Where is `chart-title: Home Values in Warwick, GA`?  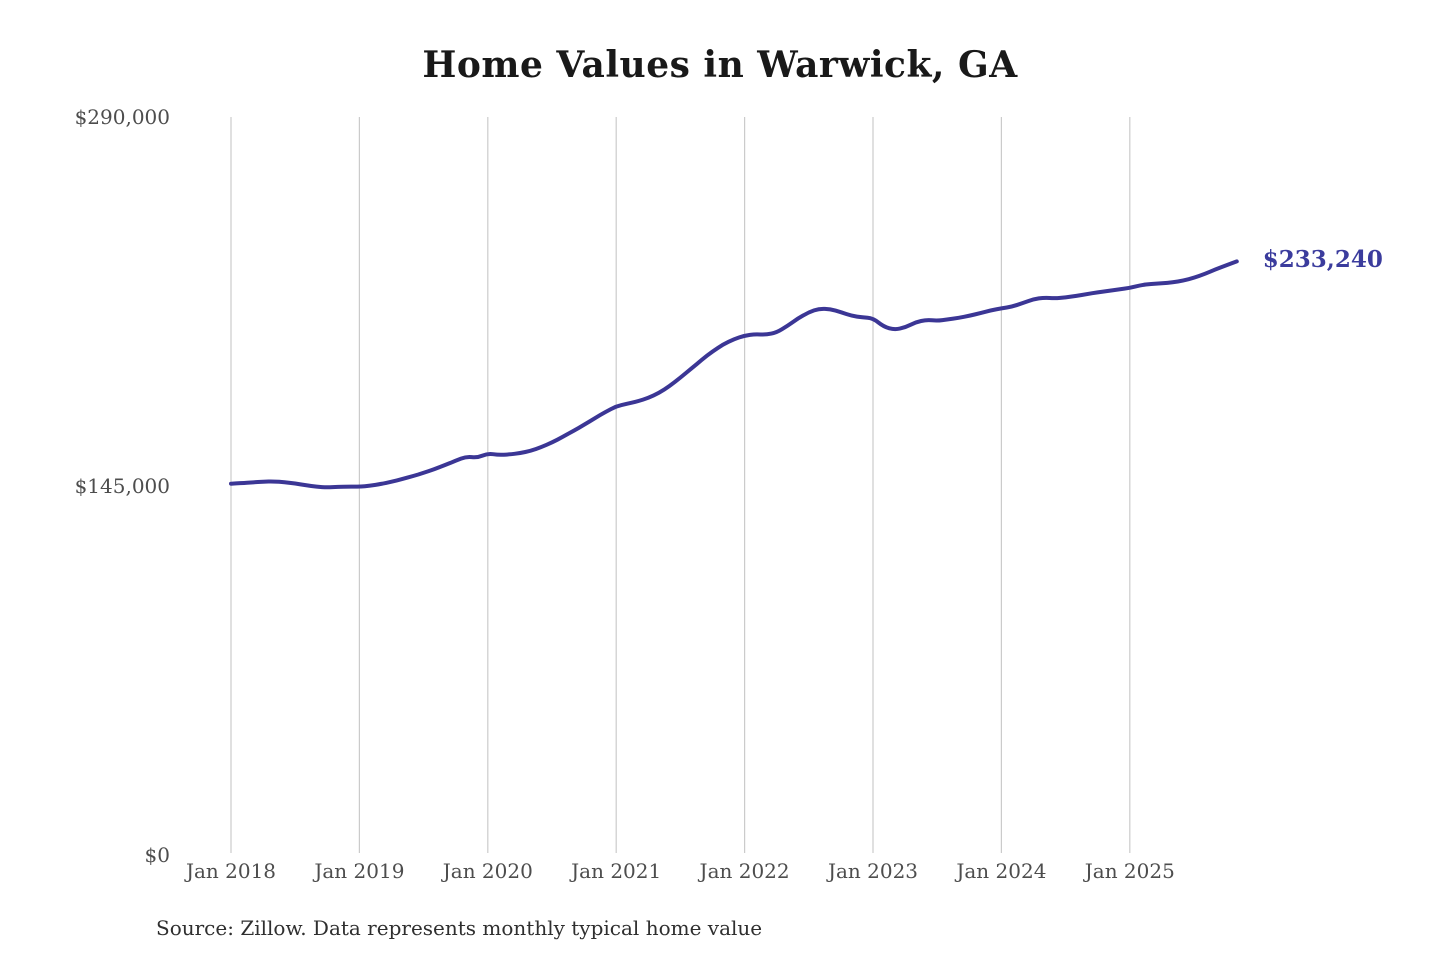
chart-title: Home Values in Warwick, GA is located at coordinates (720, 65).